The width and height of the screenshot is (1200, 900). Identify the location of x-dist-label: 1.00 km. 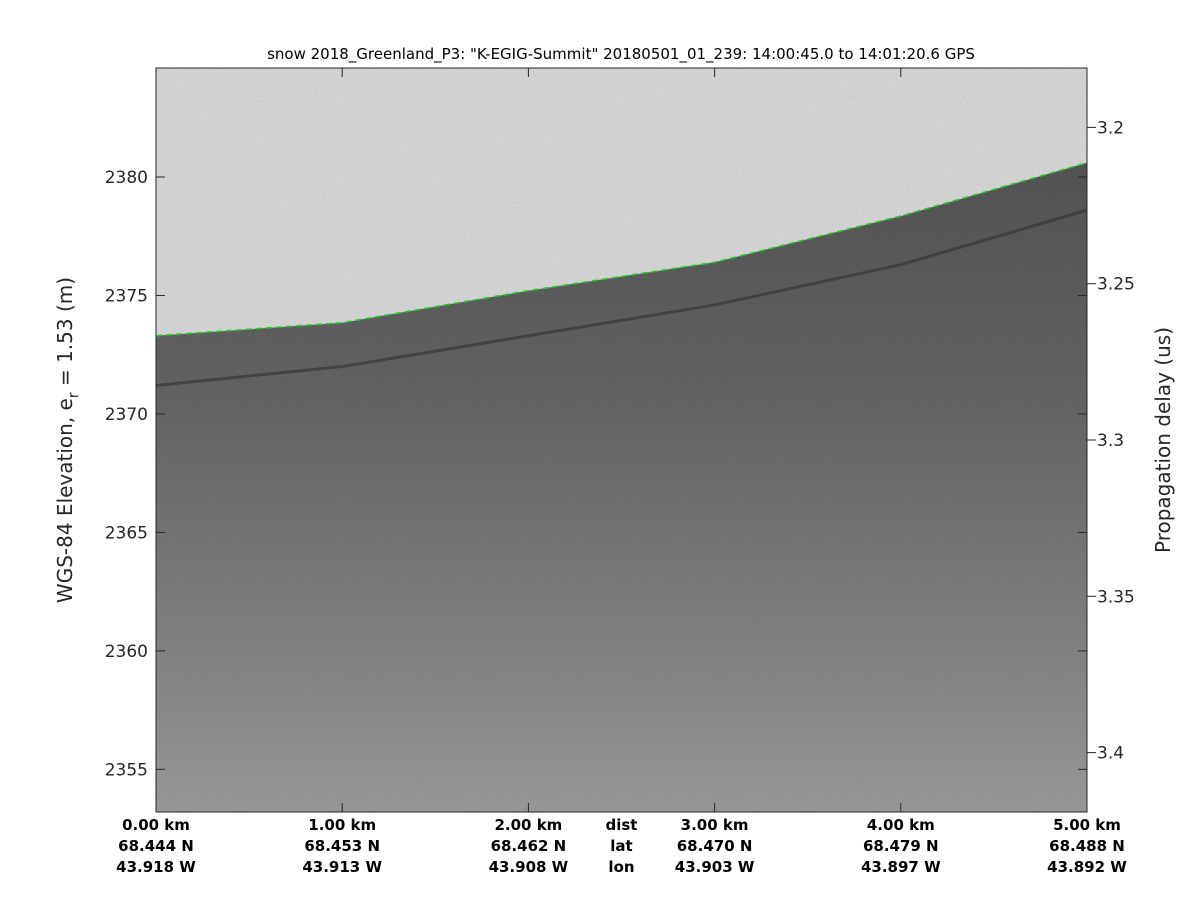
(342, 825).